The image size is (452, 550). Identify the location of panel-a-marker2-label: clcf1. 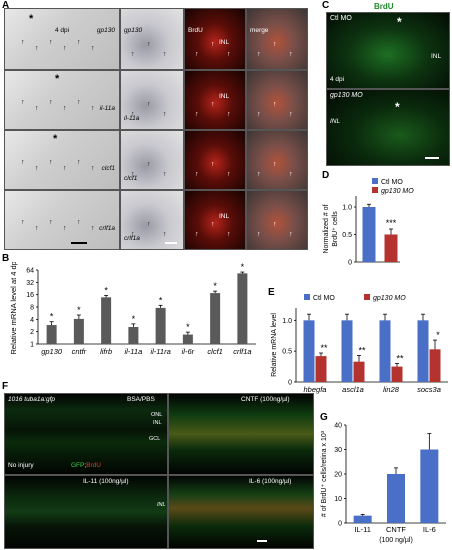
(131, 178).